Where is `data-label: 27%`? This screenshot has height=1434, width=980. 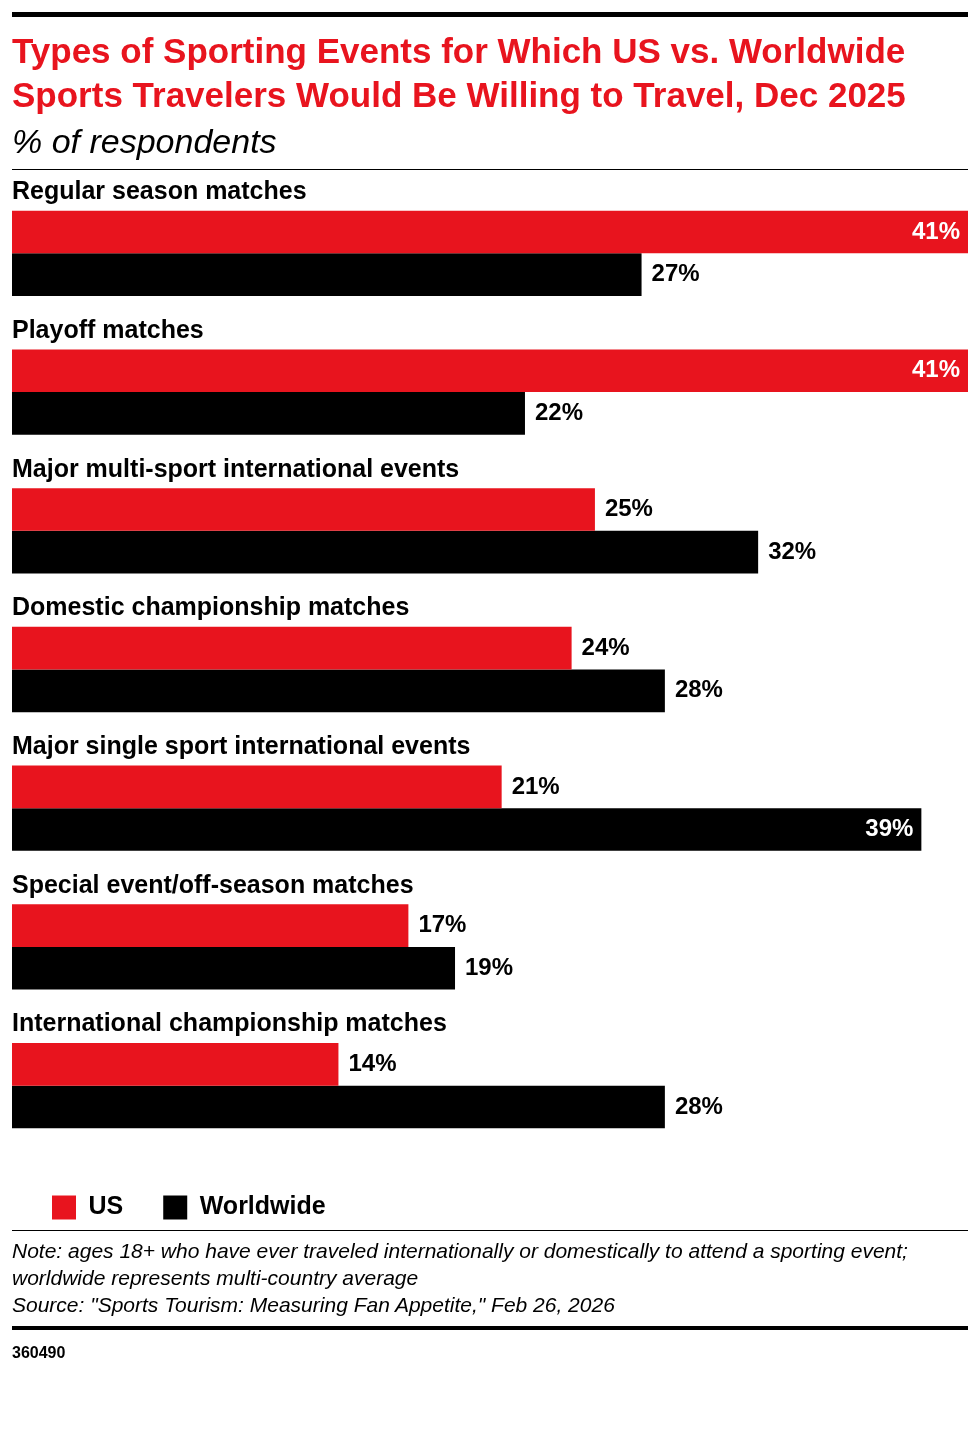
data-label: 27% is located at coordinates (675, 273).